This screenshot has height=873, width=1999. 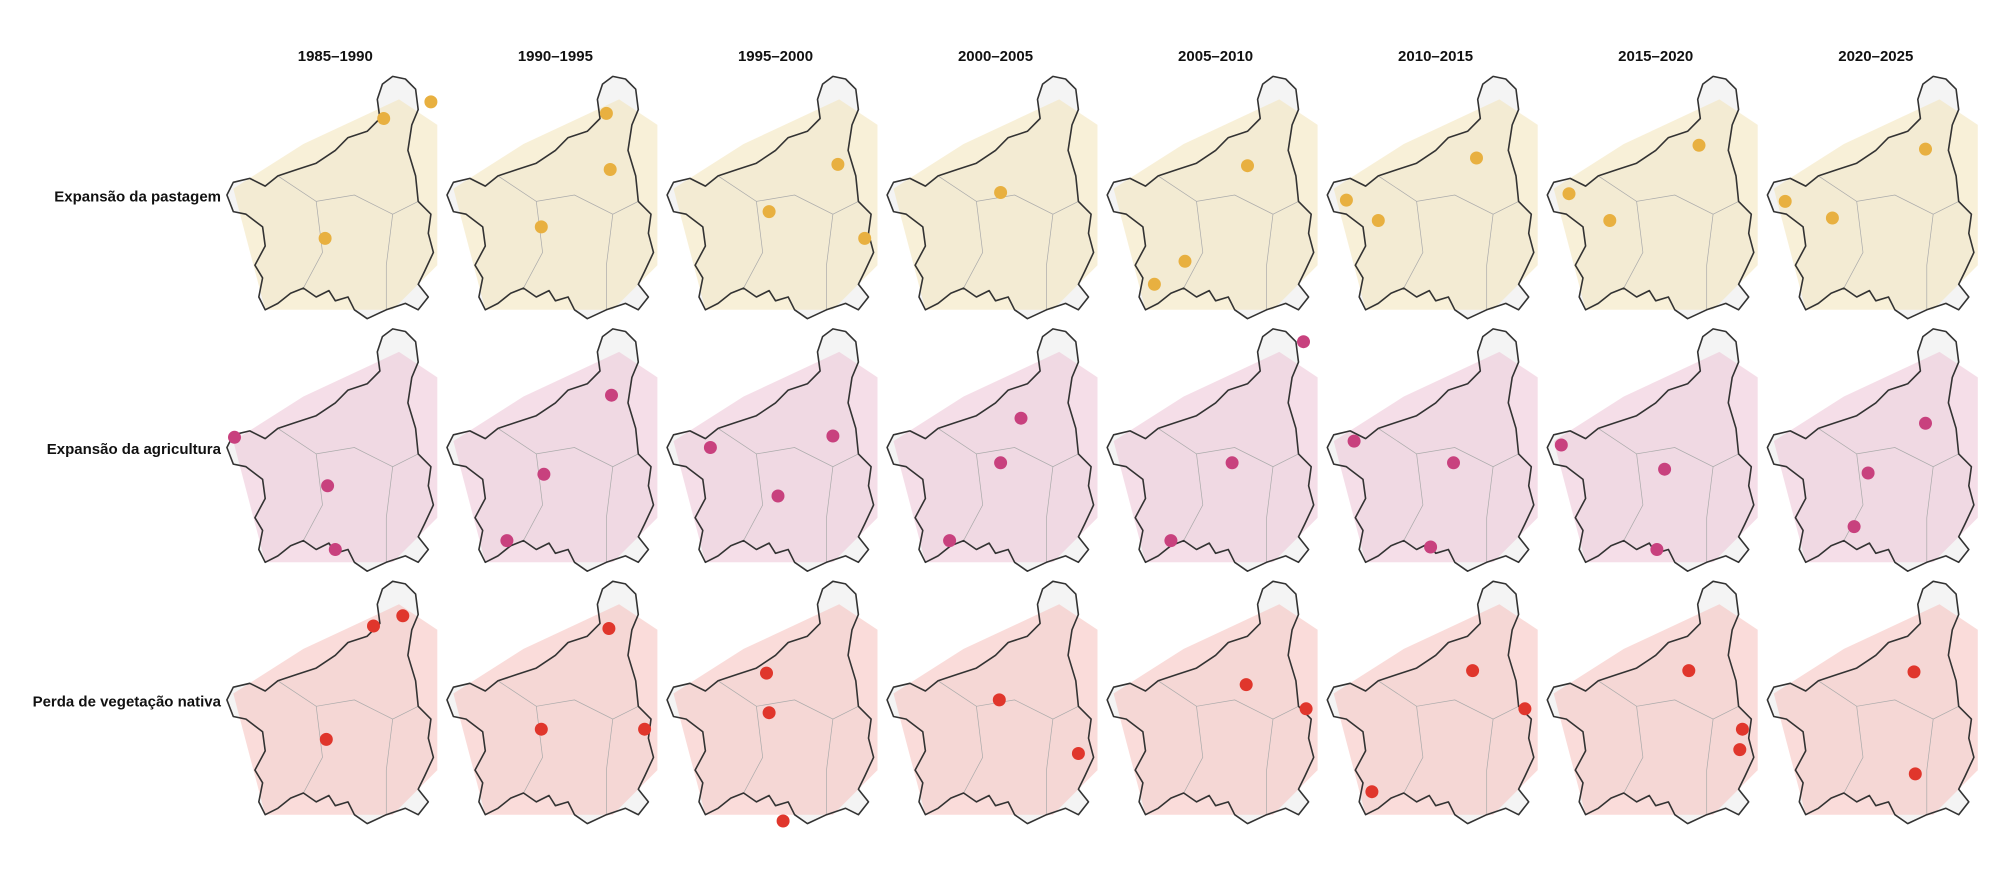 What do you see at coordinates (775, 56) in the screenshot?
I see `column-header: 1995–2000` at bounding box center [775, 56].